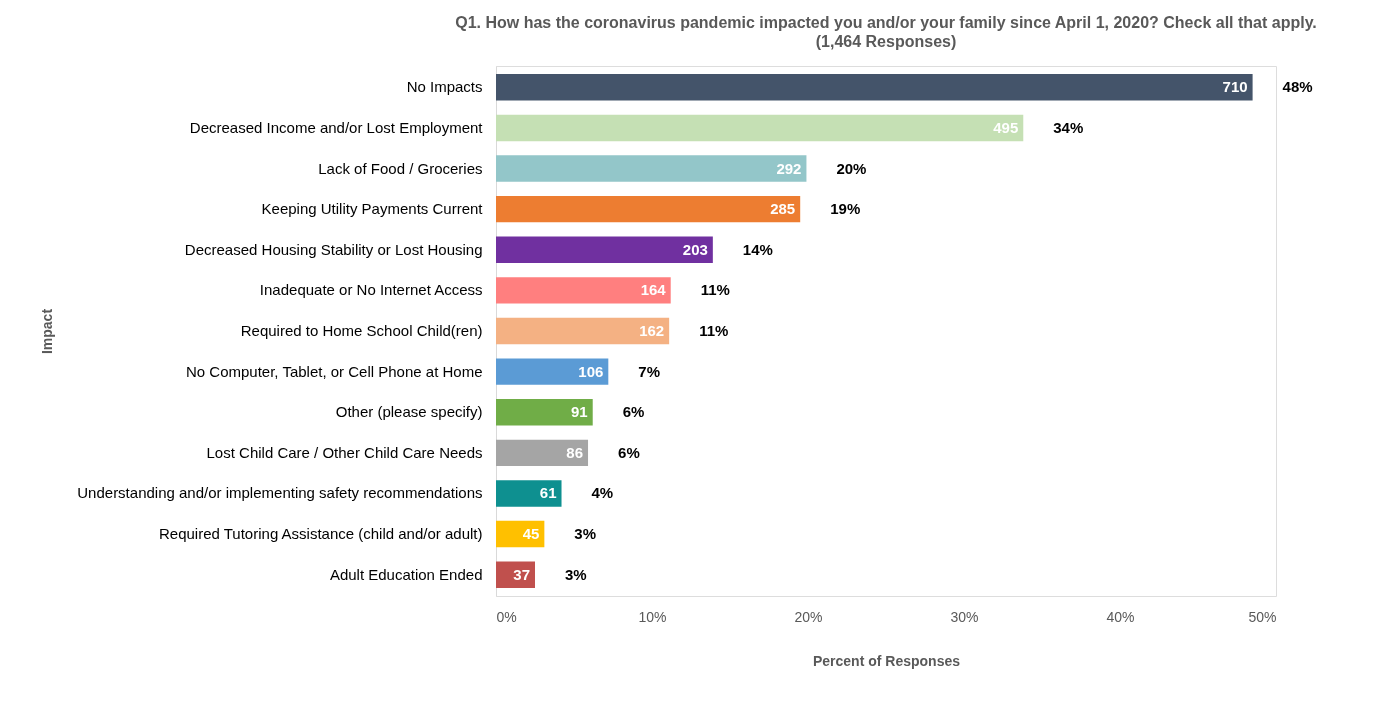 The width and height of the screenshot is (1391, 721). I want to click on y-tick-label: Adult Education Ended, so click(406, 574).